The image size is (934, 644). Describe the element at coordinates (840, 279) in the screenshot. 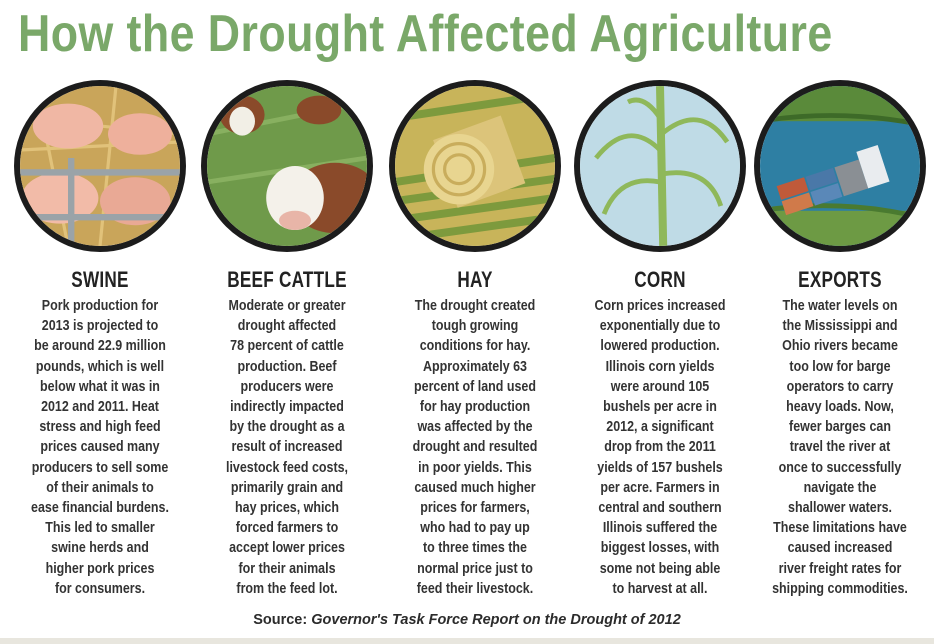

I see `section-heading: EXPORTS` at that location.